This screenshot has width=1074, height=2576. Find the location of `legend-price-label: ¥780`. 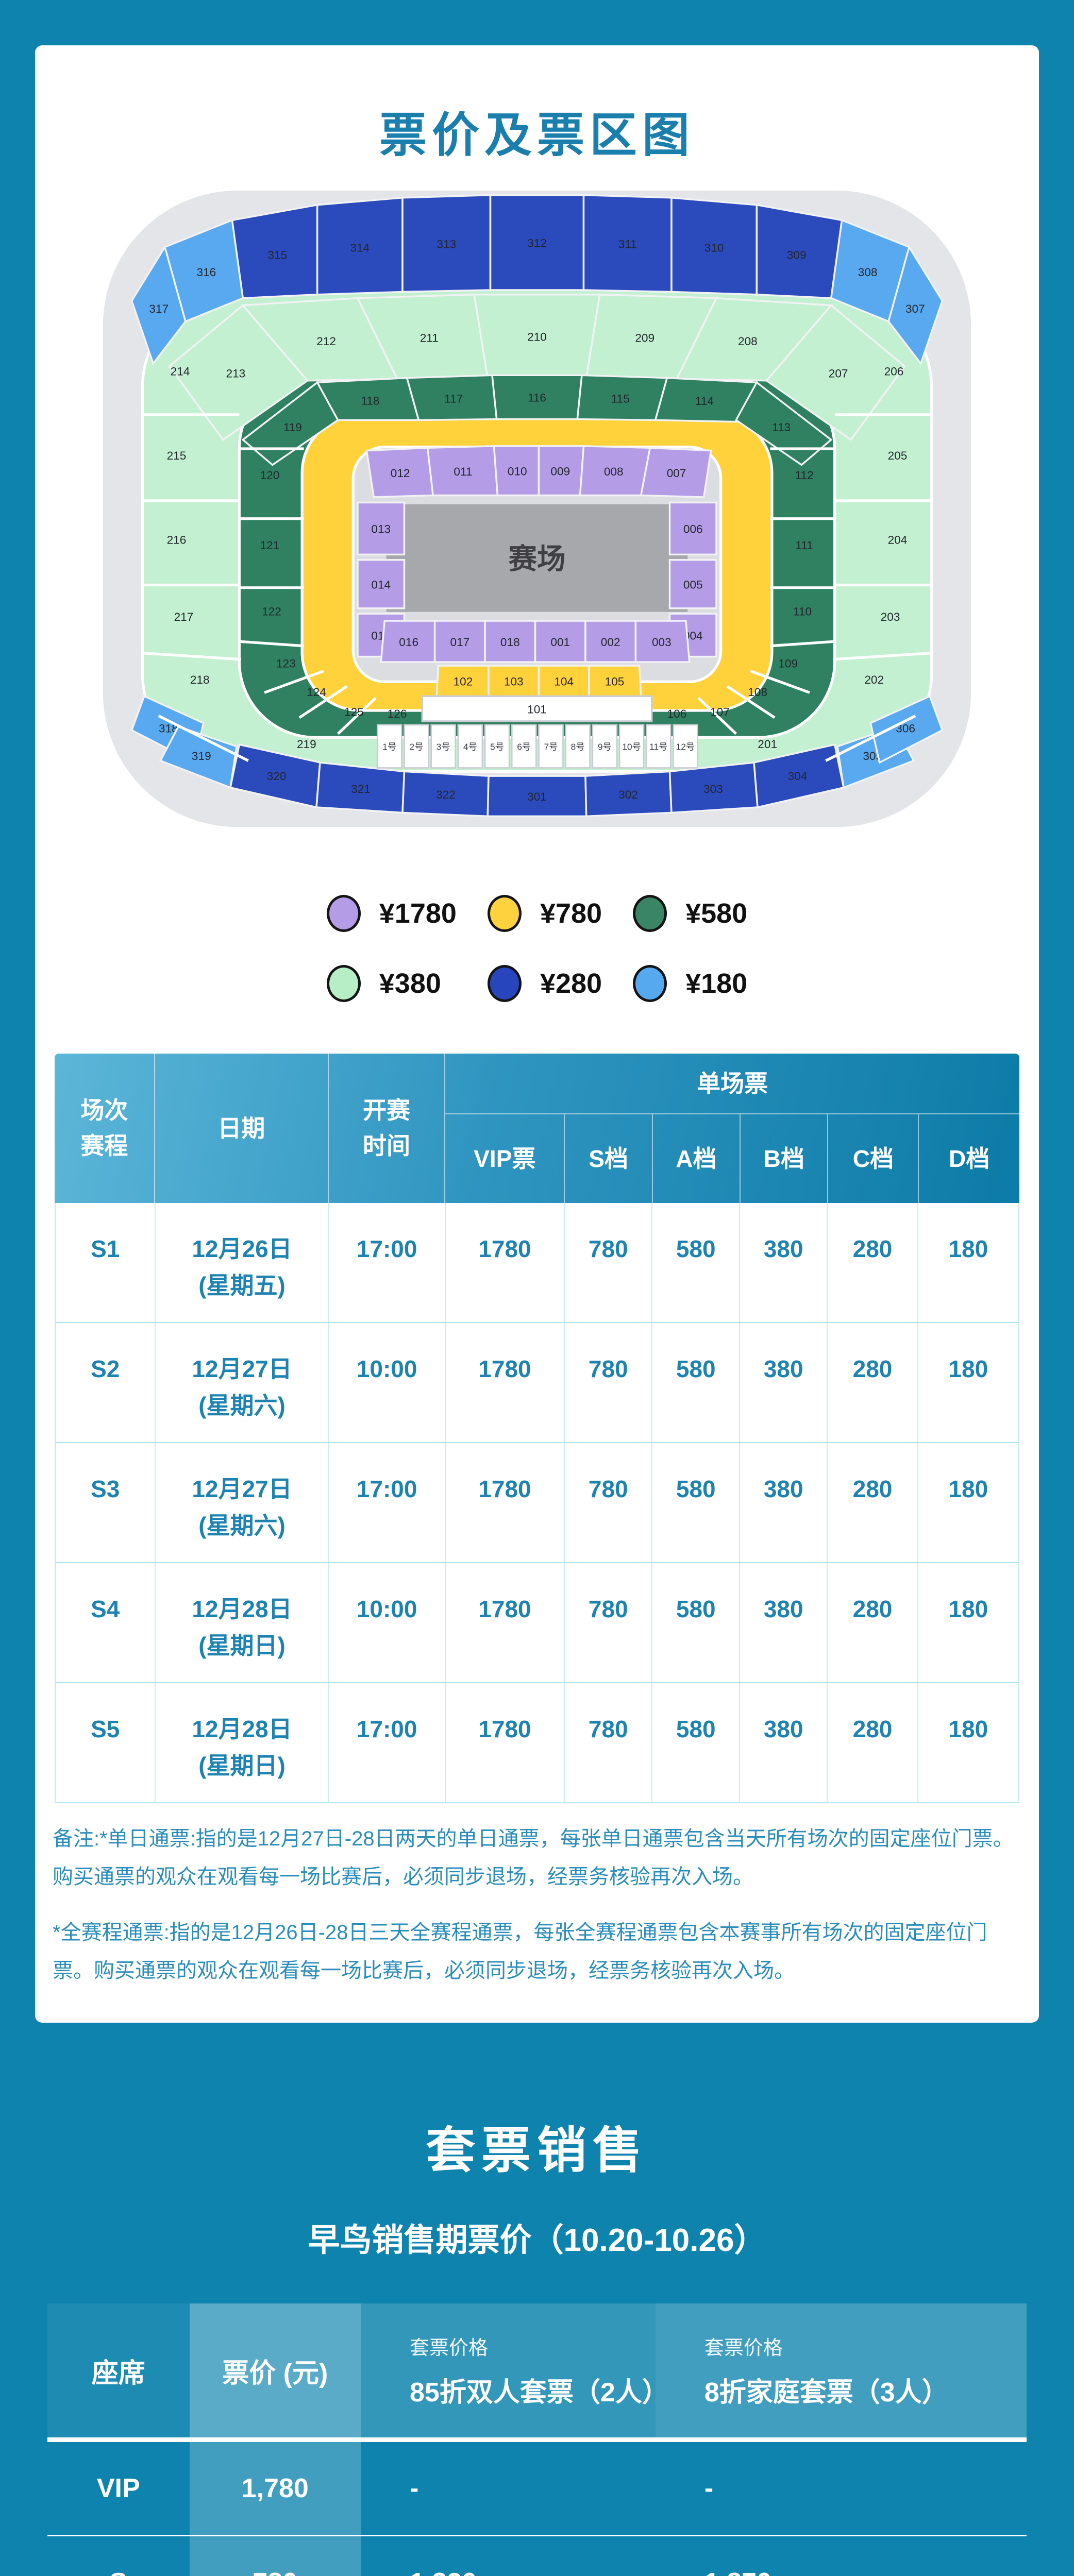

legend-price-label: ¥780 is located at coordinates (571, 913).